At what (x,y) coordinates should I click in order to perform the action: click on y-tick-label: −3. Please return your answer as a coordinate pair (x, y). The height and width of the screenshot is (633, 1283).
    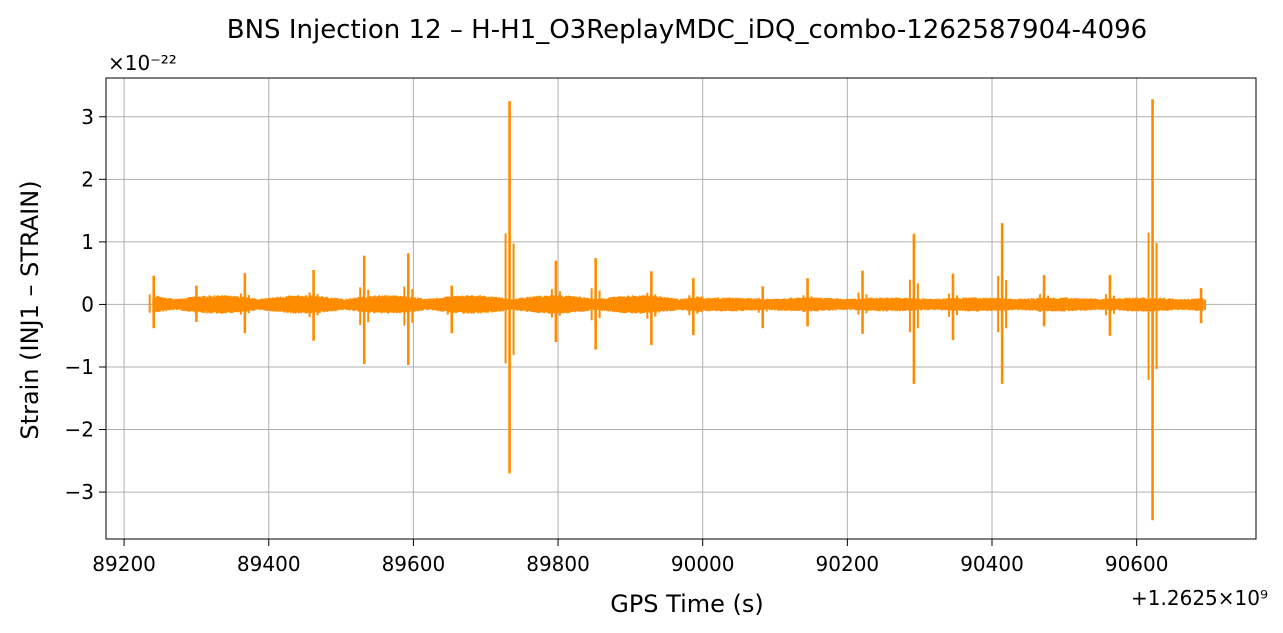
    Looking at the image, I should click on (79, 492).